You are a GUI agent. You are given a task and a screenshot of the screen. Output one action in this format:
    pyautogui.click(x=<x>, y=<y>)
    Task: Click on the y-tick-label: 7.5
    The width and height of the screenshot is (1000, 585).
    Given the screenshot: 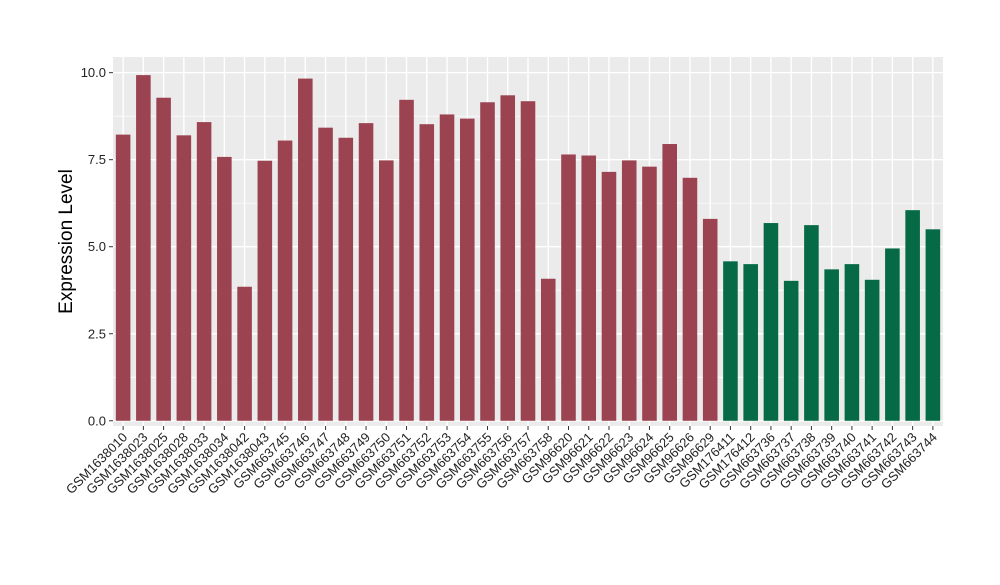 What is the action you would take?
    pyautogui.click(x=97, y=159)
    